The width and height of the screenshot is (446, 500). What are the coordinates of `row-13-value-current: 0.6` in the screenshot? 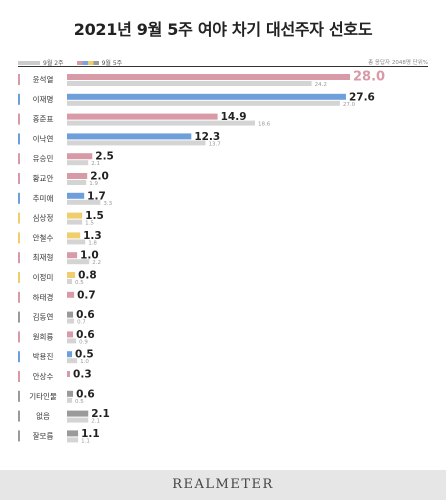 It's located at (85, 335).